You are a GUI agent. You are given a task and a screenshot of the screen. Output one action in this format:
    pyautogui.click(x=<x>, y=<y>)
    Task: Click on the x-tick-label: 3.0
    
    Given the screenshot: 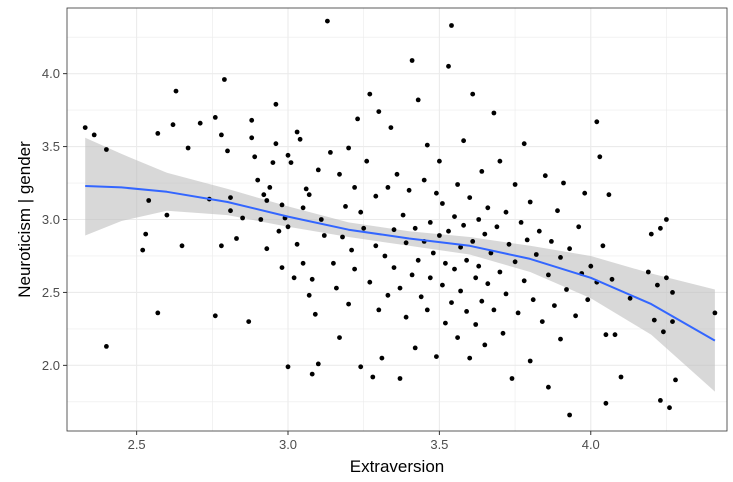 What is the action you would take?
    pyautogui.click(x=288, y=444)
    